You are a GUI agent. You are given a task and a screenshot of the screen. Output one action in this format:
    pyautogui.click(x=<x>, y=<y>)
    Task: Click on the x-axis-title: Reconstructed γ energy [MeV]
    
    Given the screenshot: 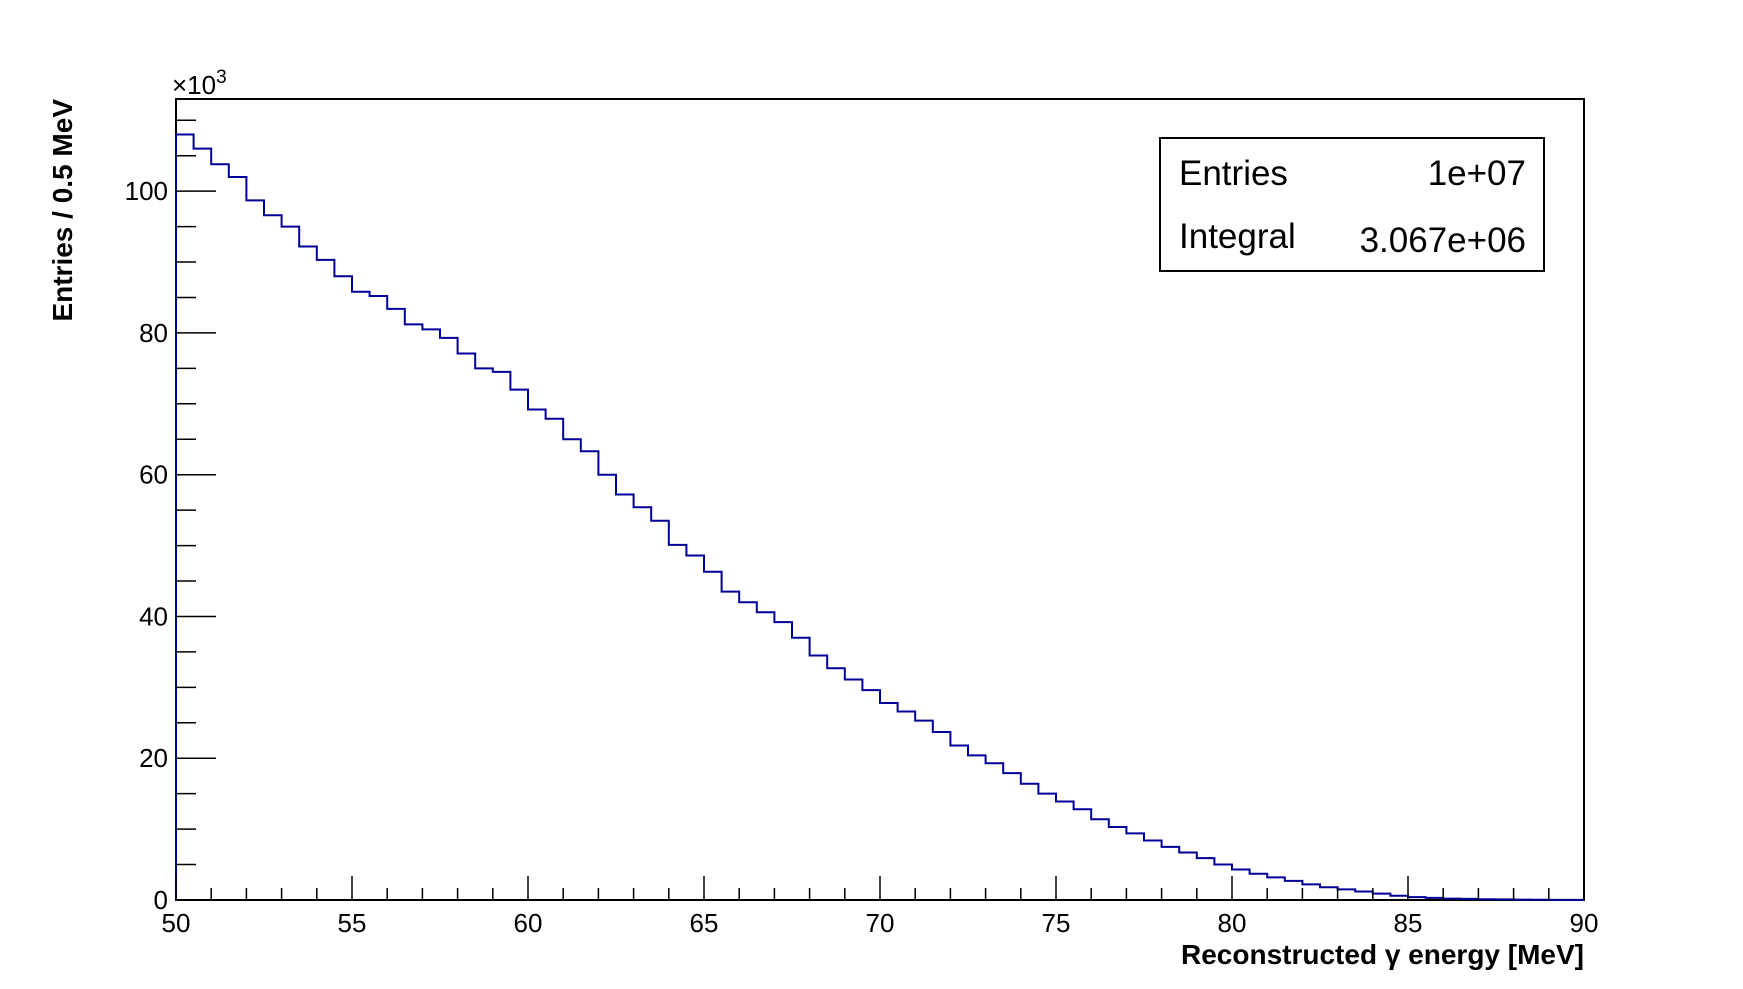 What is the action you would take?
    pyautogui.click(x=1382, y=954)
    